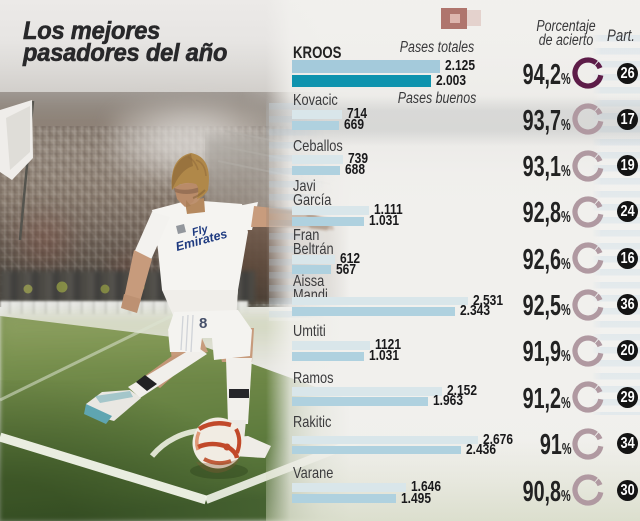  I want to click on svg-text: Fly, so click(200, 231).